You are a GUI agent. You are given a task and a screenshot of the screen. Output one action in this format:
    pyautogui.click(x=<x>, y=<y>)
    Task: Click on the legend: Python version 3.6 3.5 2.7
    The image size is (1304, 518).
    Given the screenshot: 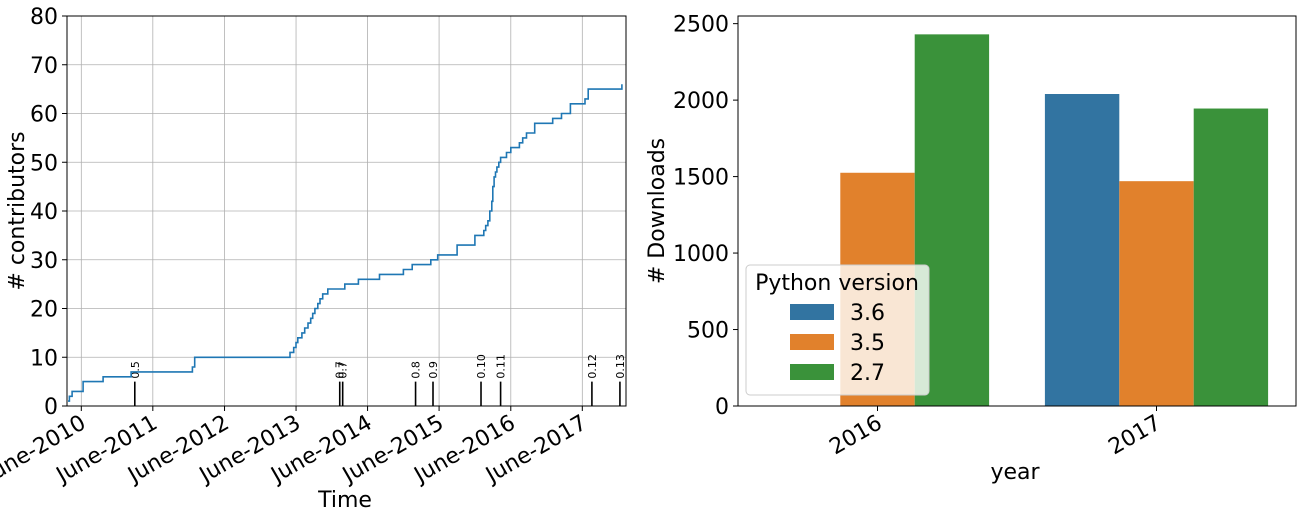 What is the action you would take?
    pyautogui.click(x=837, y=330)
    